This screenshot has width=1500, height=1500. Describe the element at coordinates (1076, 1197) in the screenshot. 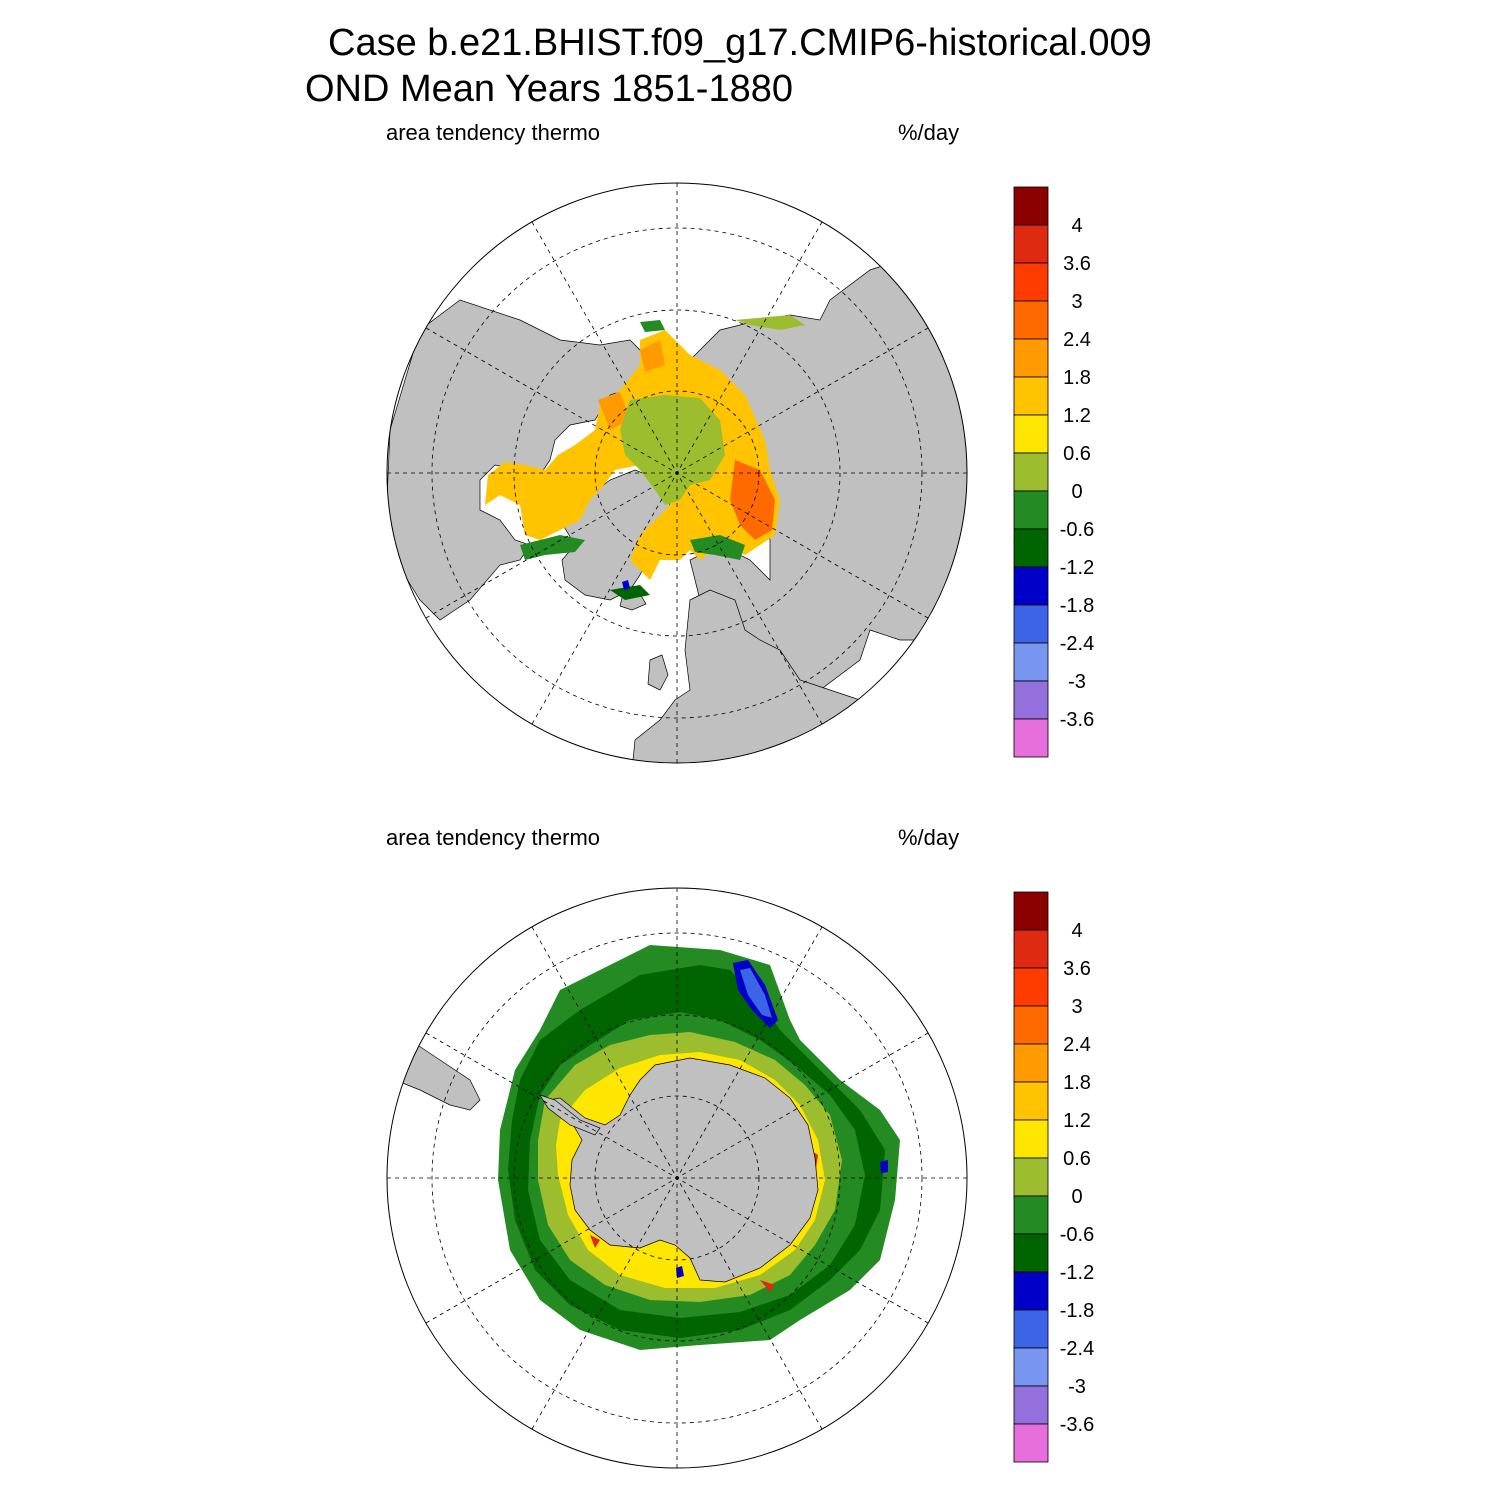

I see `south-colorbar-tick-label: 0` at that location.